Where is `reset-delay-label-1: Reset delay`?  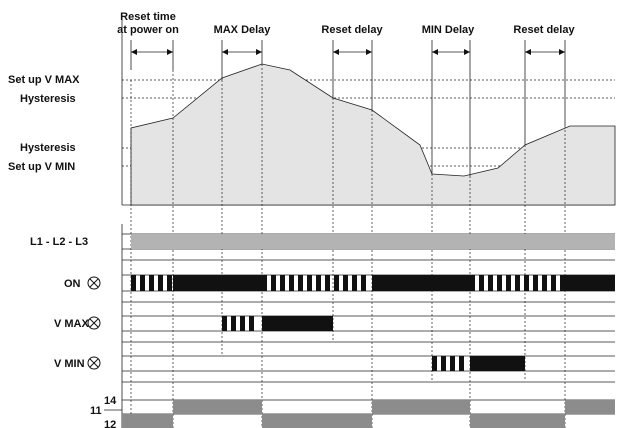 reset-delay-label-1: Reset delay is located at coordinates (352, 30).